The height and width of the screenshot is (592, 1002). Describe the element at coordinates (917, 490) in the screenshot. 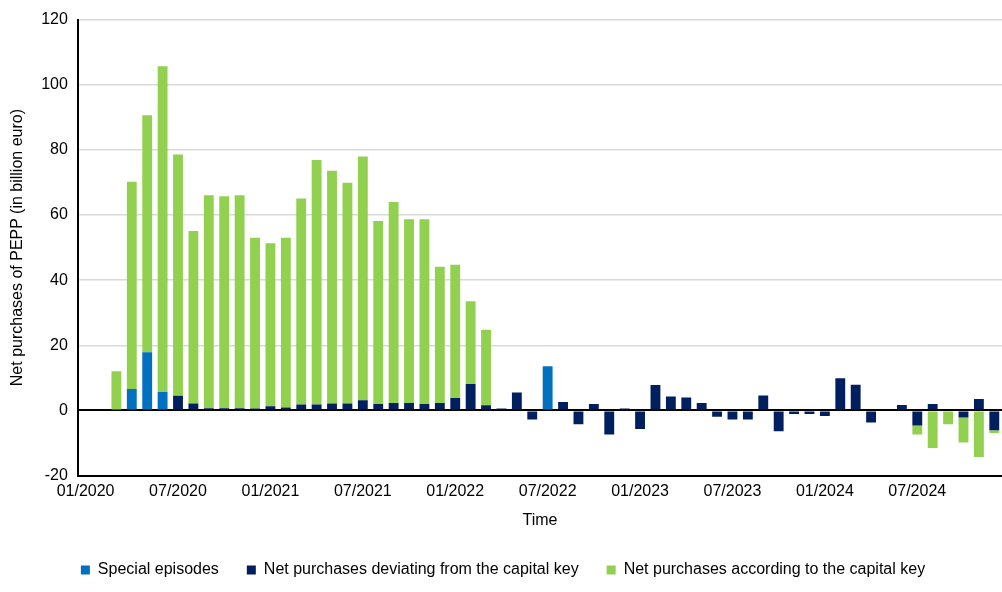

I see `x-tick-label: 07/2024` at that location.